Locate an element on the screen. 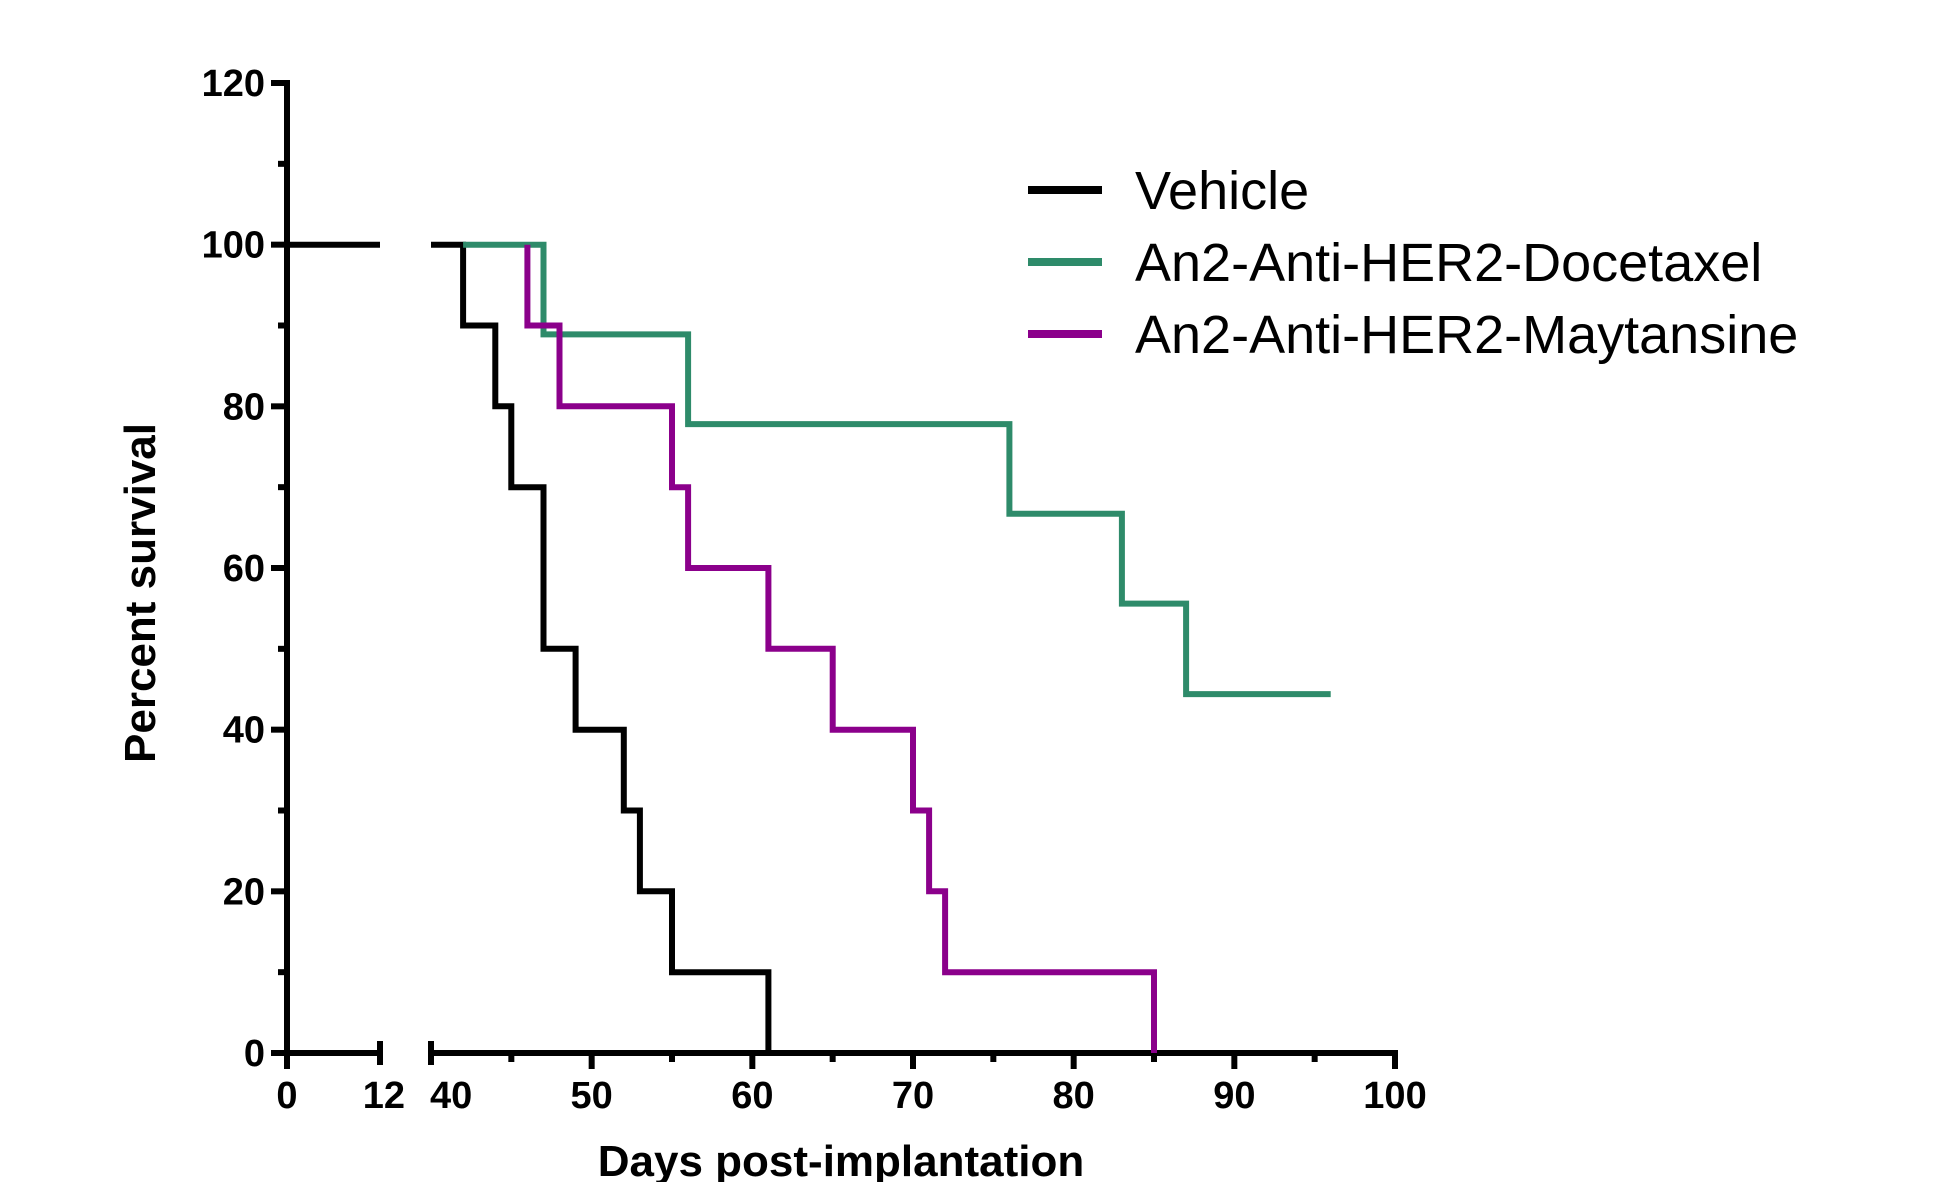  x-tick-label: 40 is located at coordinates (451, 1096).